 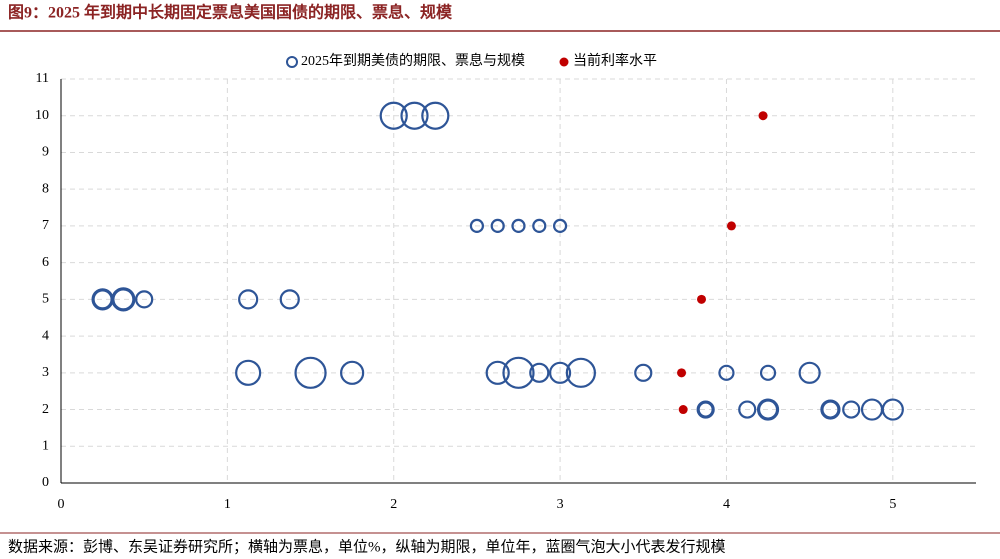 I want to click on y-tick-label: 8, so click(x=45, y=188).